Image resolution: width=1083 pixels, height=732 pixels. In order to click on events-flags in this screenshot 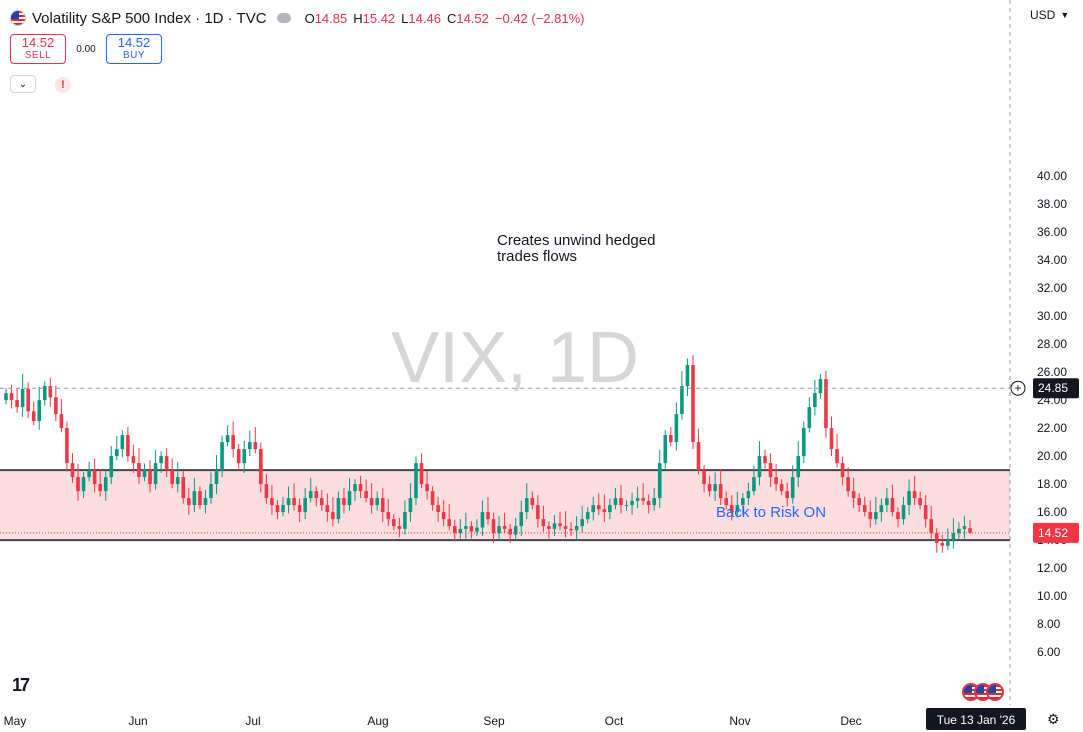, I will do `click(983, 692)`.